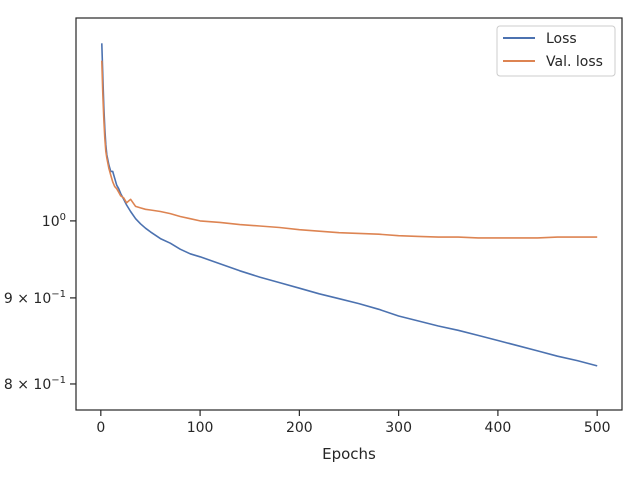 The height and width of the screenshot is (480, 640). Describe the element at coordinates (299, 428) in the screenshot. I see `x-tick-label: 200` at that location.